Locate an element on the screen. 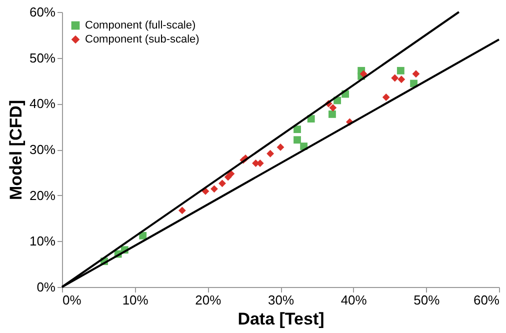 The height and width of the screenshot is (333, 506). x-tick-label: 0% is located at coordinates (72, 300).